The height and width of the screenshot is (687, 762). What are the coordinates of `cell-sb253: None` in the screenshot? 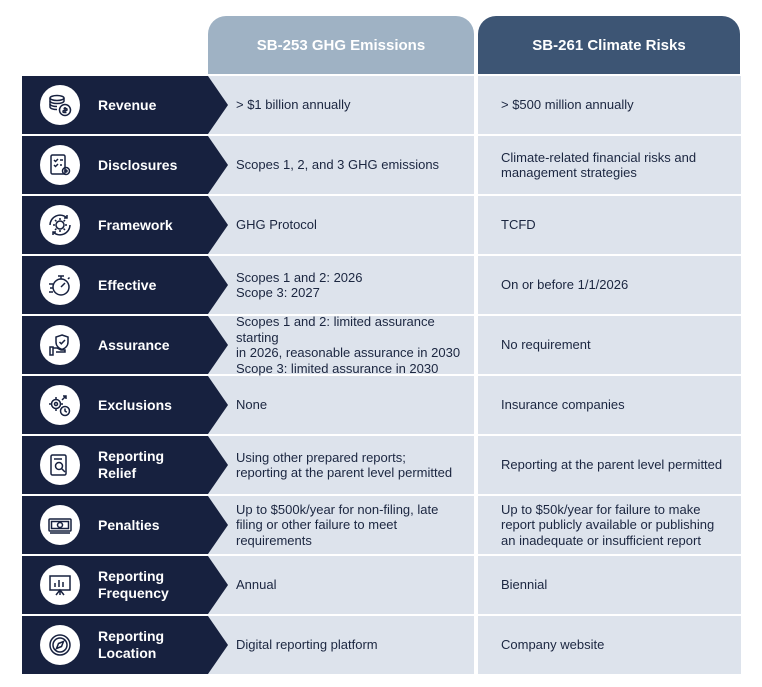 It's located at (341, 405).